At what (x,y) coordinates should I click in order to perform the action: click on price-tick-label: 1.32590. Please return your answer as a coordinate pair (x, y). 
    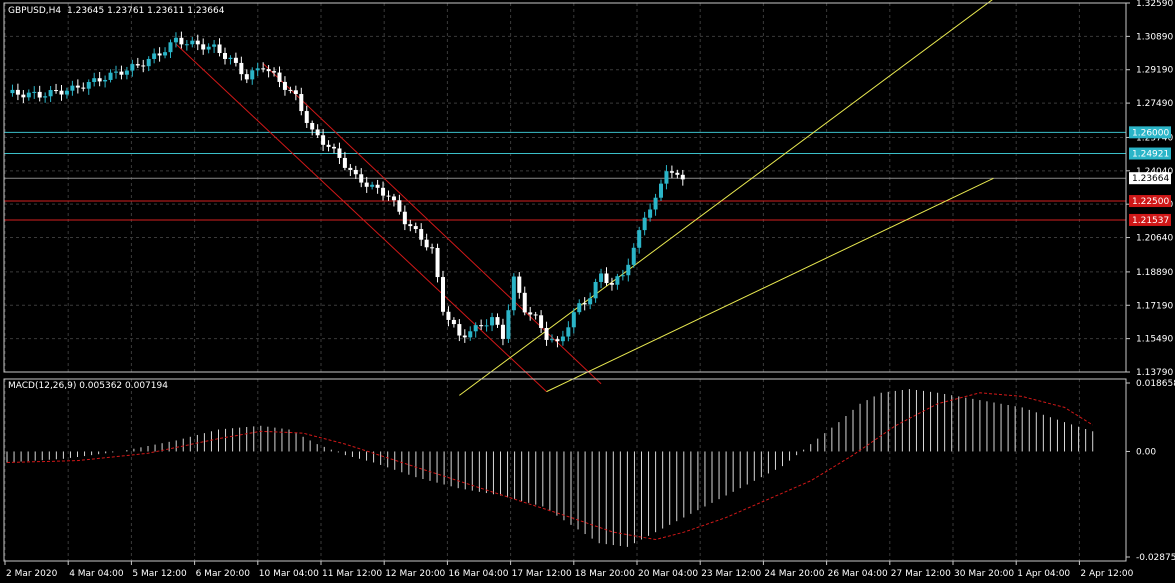
    Looking at the image, I should click on (1154, 4).